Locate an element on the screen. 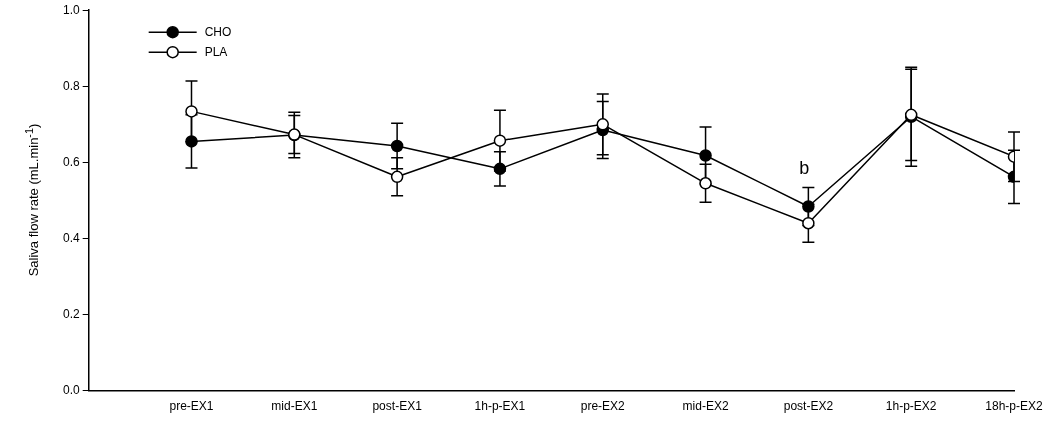 This screenshot has height=425, width=1059. y-tick-label: 0.4 is located at coordinates (71, 237).